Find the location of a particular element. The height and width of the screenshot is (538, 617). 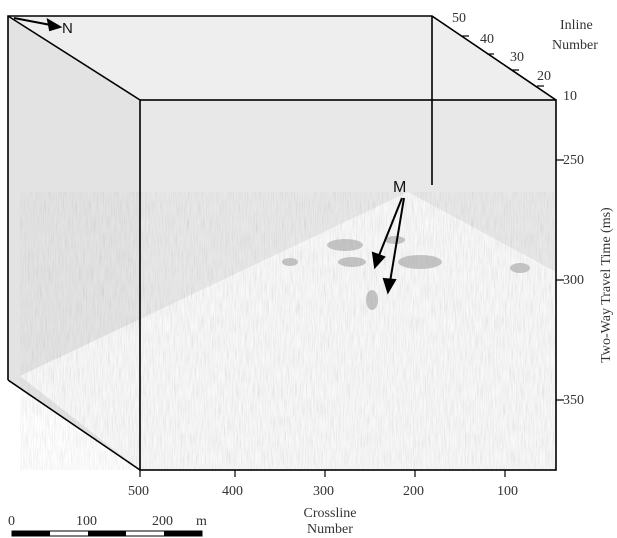

scale-label-200: 200 is located at coordinates (162, 521).